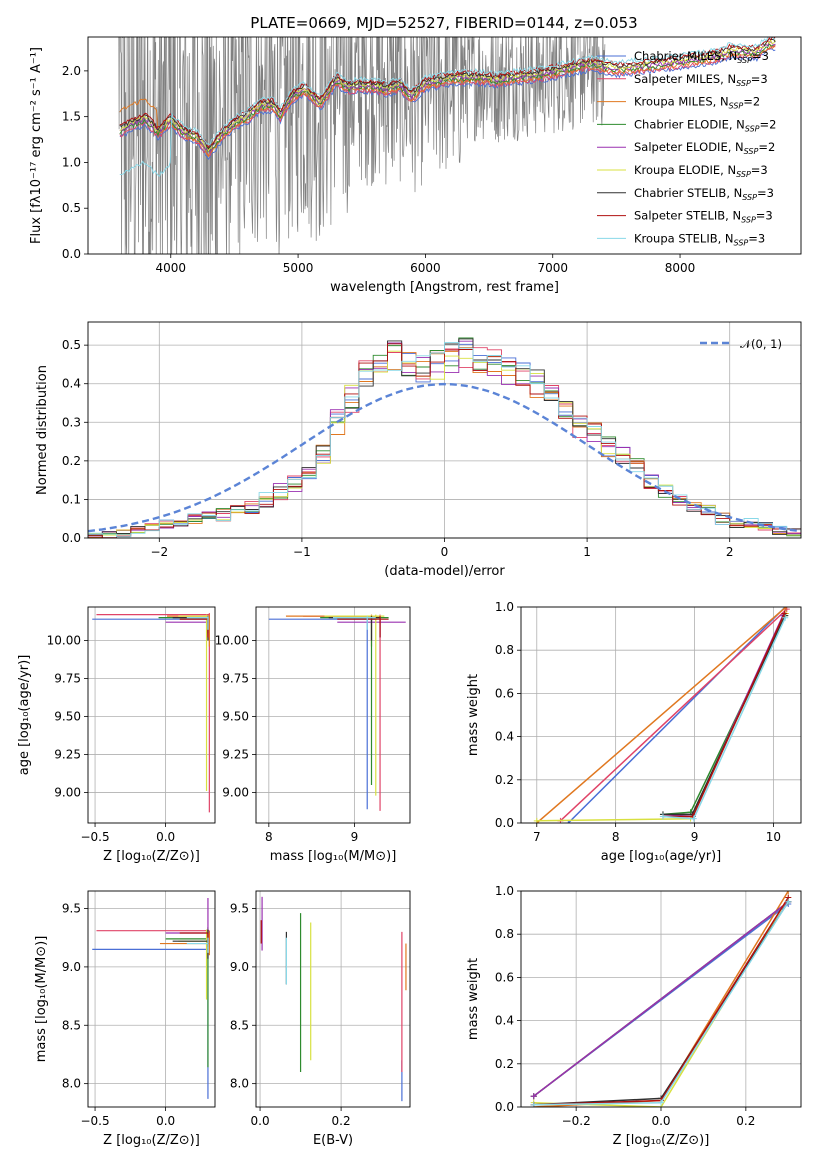  What do you see at coordinates (269, 837) in the screenshot?
I see `x-tick-label: 8` at bounding box center [269, 837].